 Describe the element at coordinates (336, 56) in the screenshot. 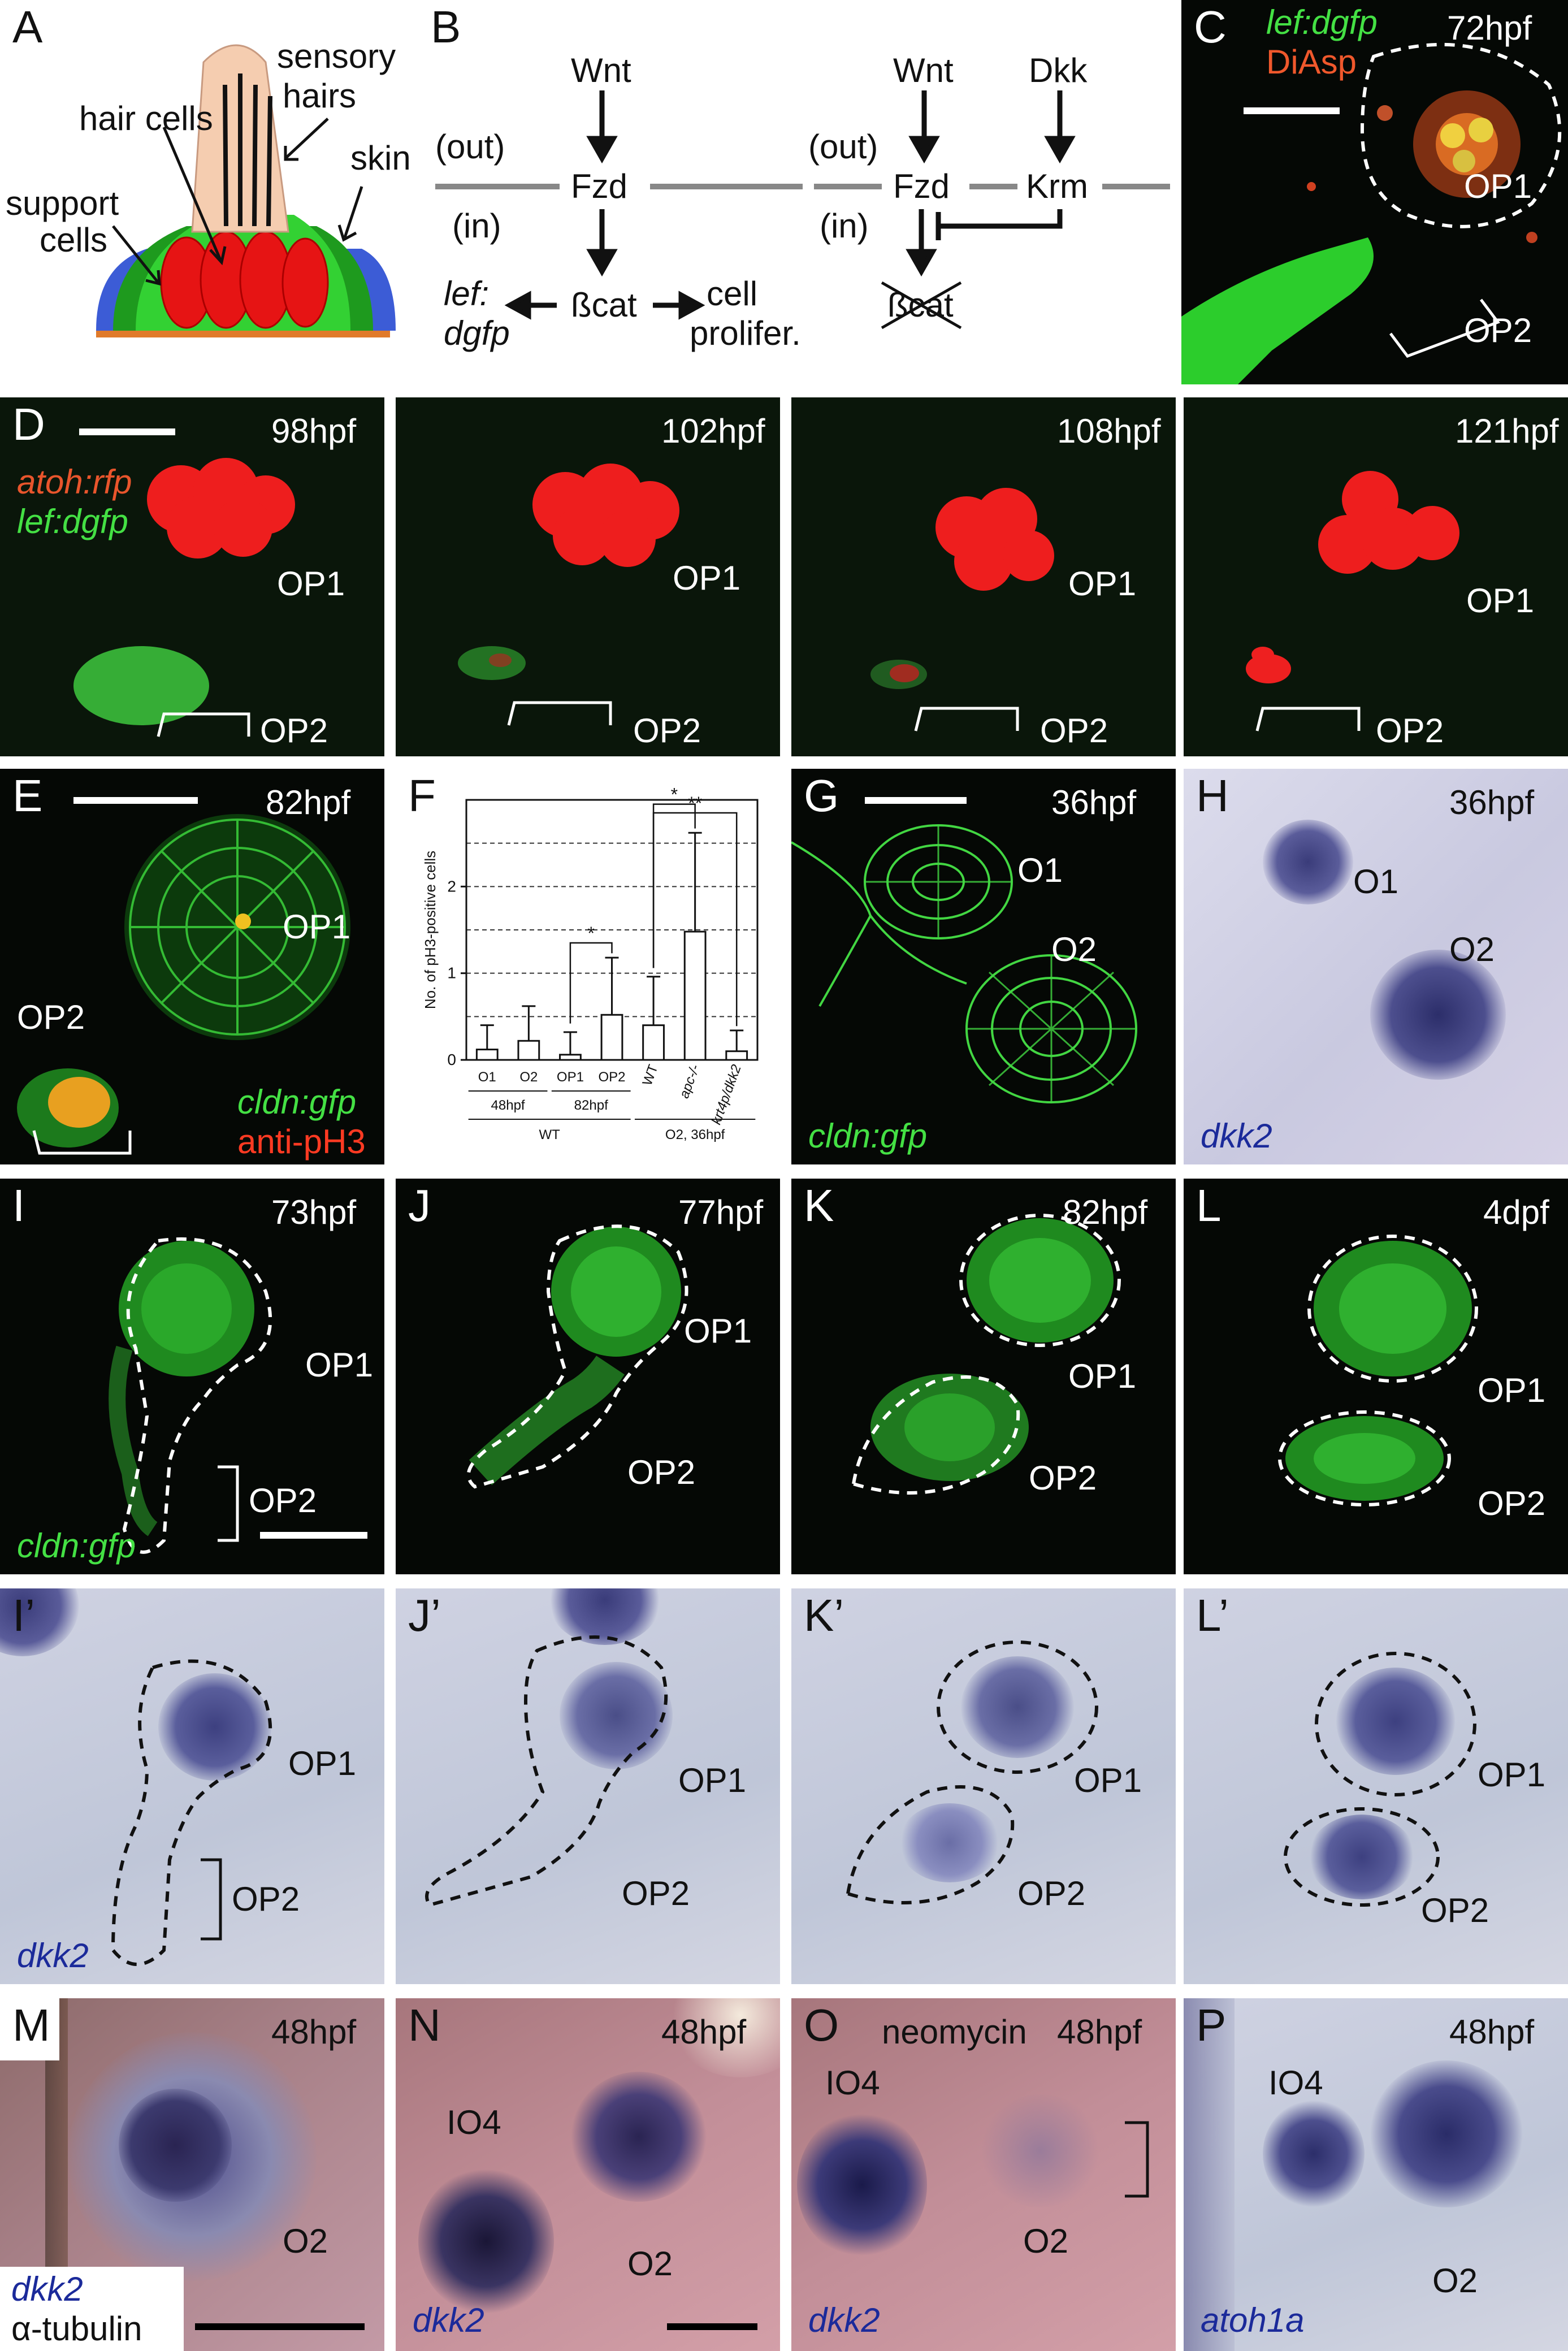

I see `label-sensory: sensory` at that location.